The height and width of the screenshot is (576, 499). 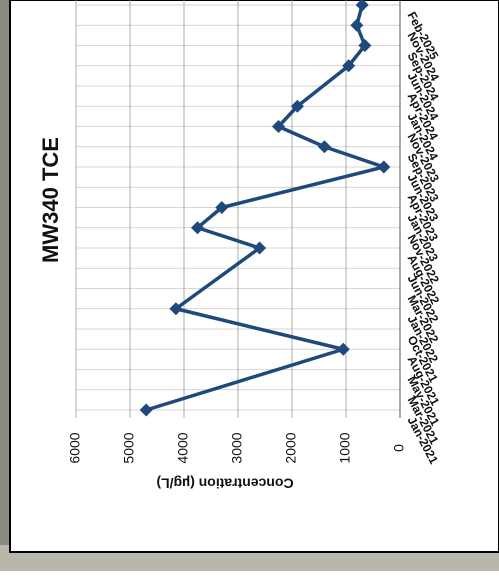 I want to click on axis-label: Concentration (µg/L), so click(x=224, y=483).